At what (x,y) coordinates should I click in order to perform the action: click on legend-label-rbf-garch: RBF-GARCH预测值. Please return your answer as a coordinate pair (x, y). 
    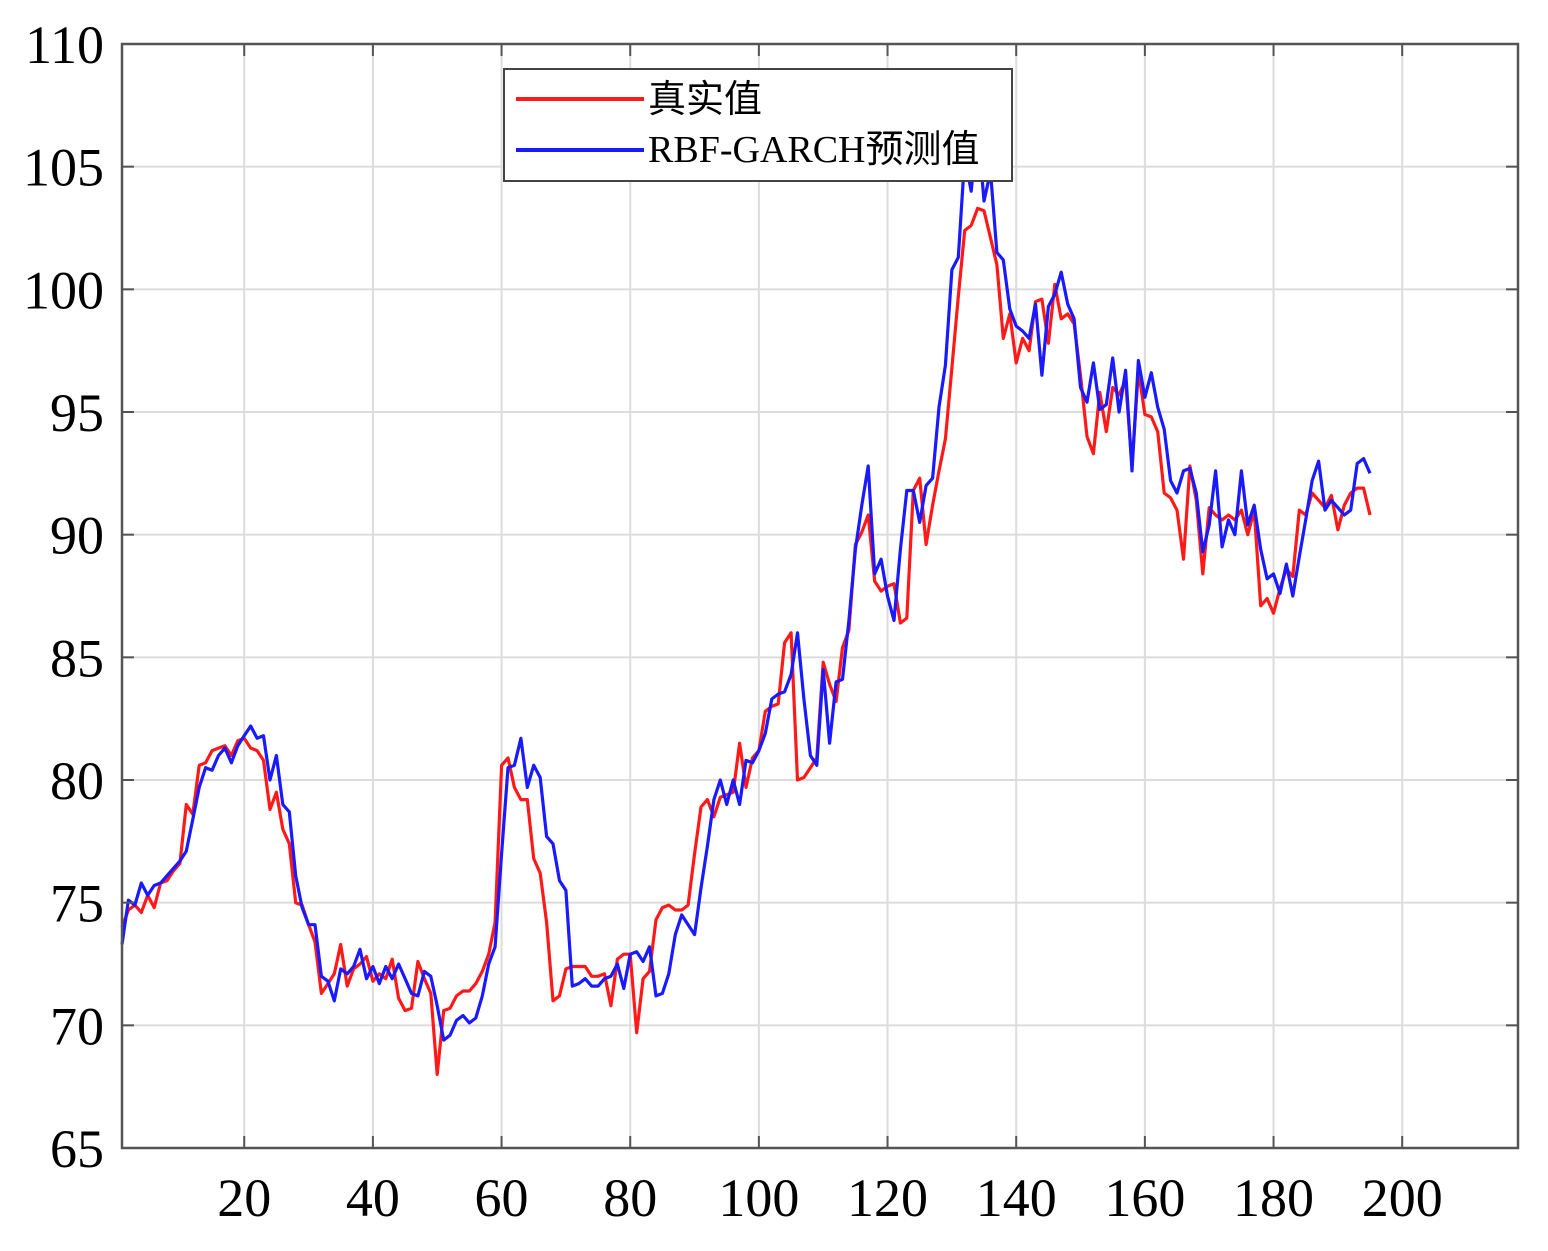
    Looking at the image, I should click on (814, 150).